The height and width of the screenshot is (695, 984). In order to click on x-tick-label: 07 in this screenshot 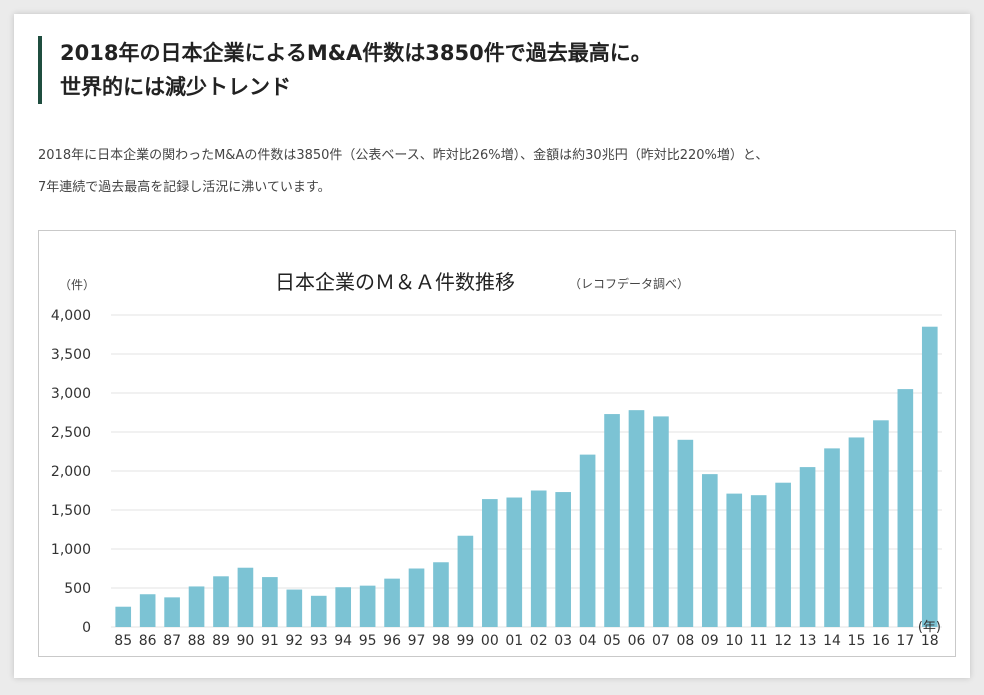, I will do `click(661, 641)`.